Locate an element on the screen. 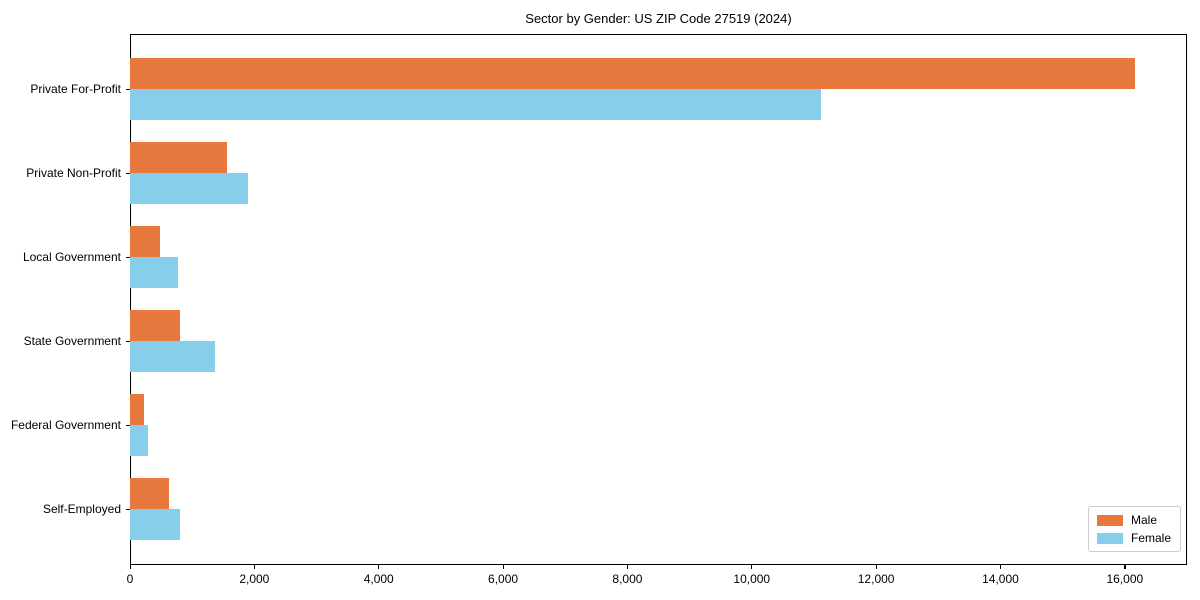  male-color-swatch is located at coordinates (1109, 520).